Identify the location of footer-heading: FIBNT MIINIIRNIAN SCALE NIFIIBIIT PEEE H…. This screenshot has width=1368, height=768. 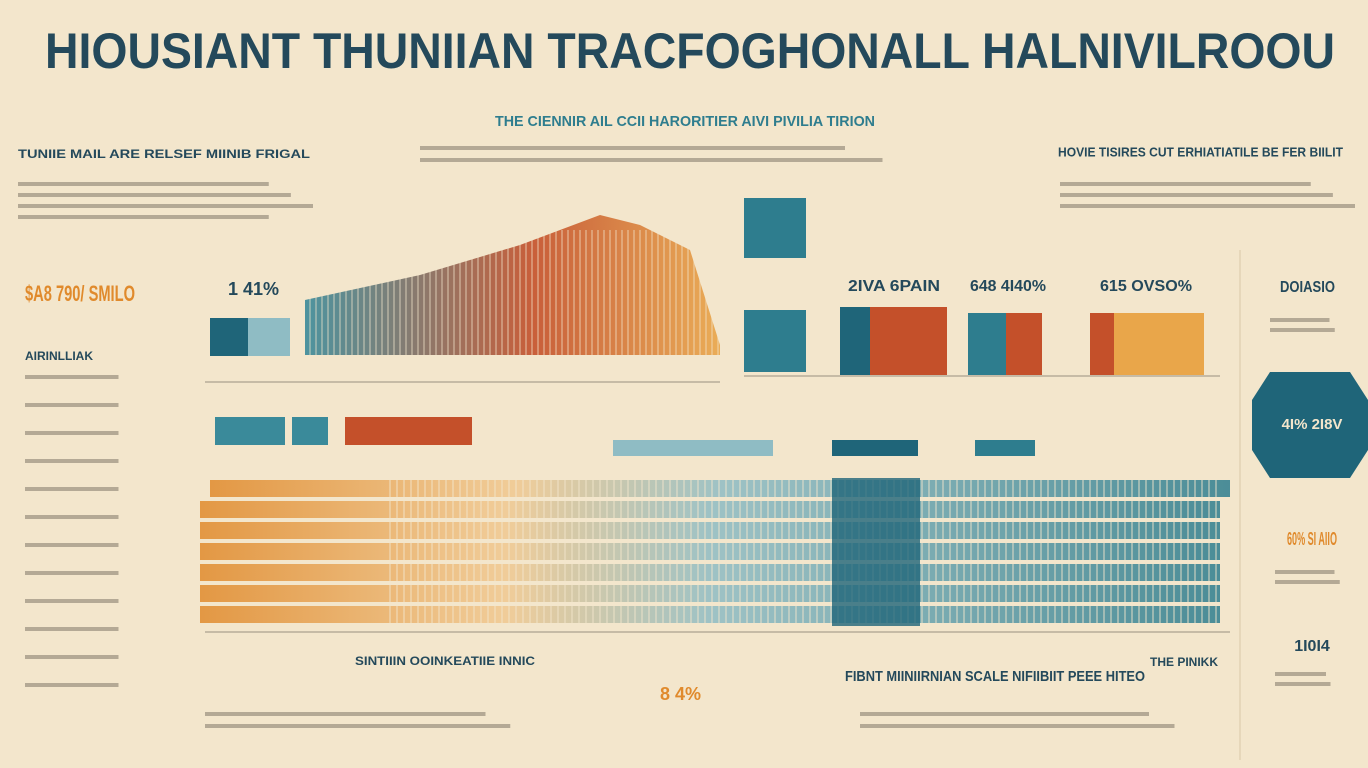
(995, 676).